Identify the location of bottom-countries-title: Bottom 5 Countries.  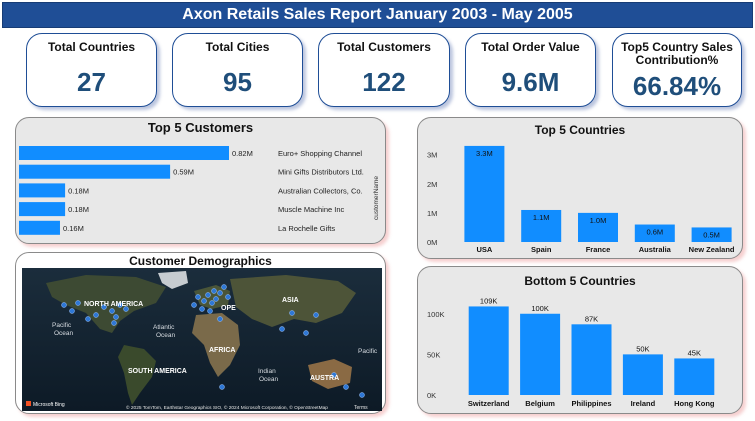
(580, 281).